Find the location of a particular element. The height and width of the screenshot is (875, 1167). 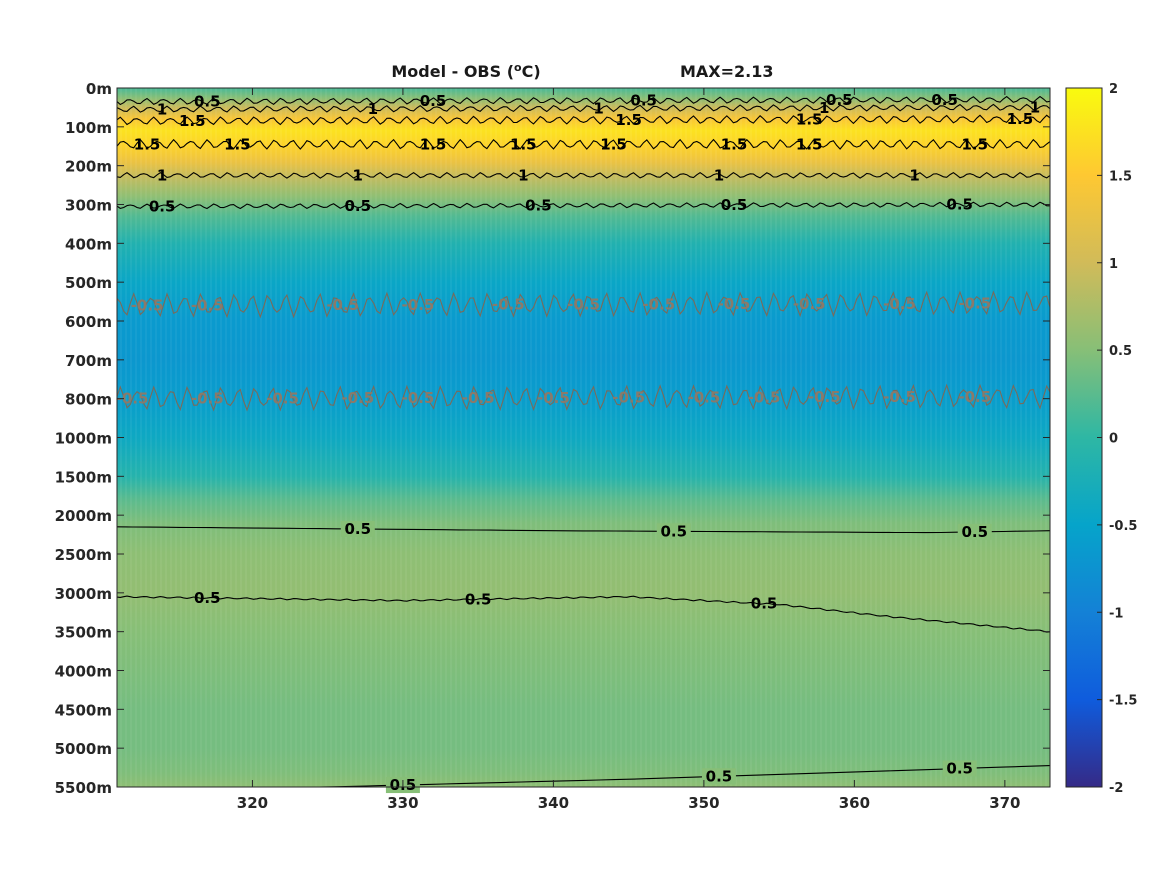

y-tick-label: 5000m is located at coordinates (83, 749).